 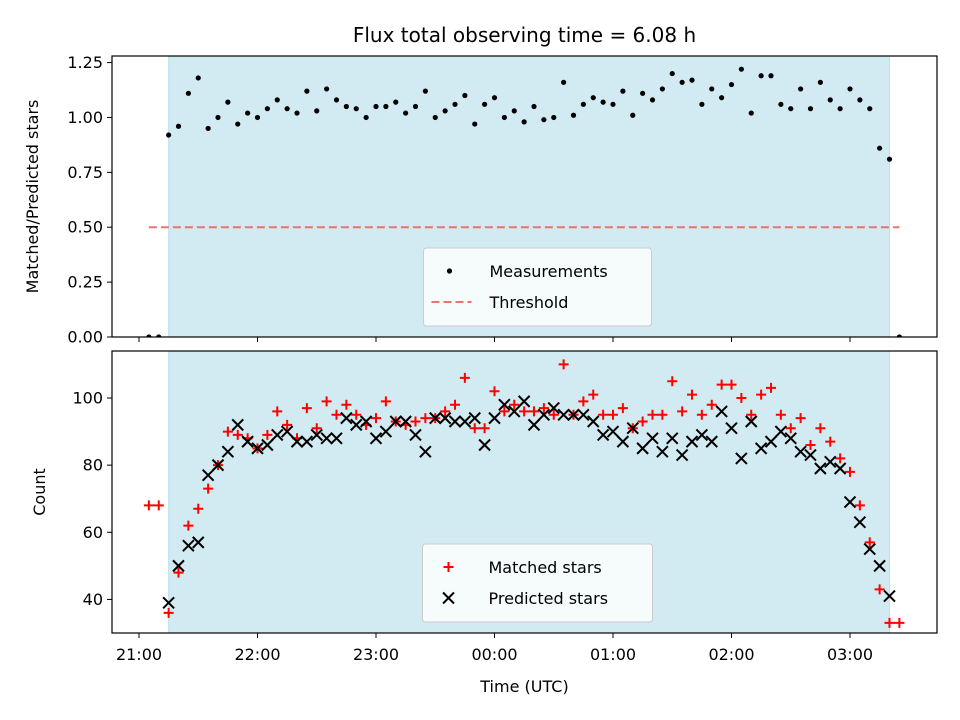 I want to click on top-y-tick-label: 0.75, so click(x=85, y=172).